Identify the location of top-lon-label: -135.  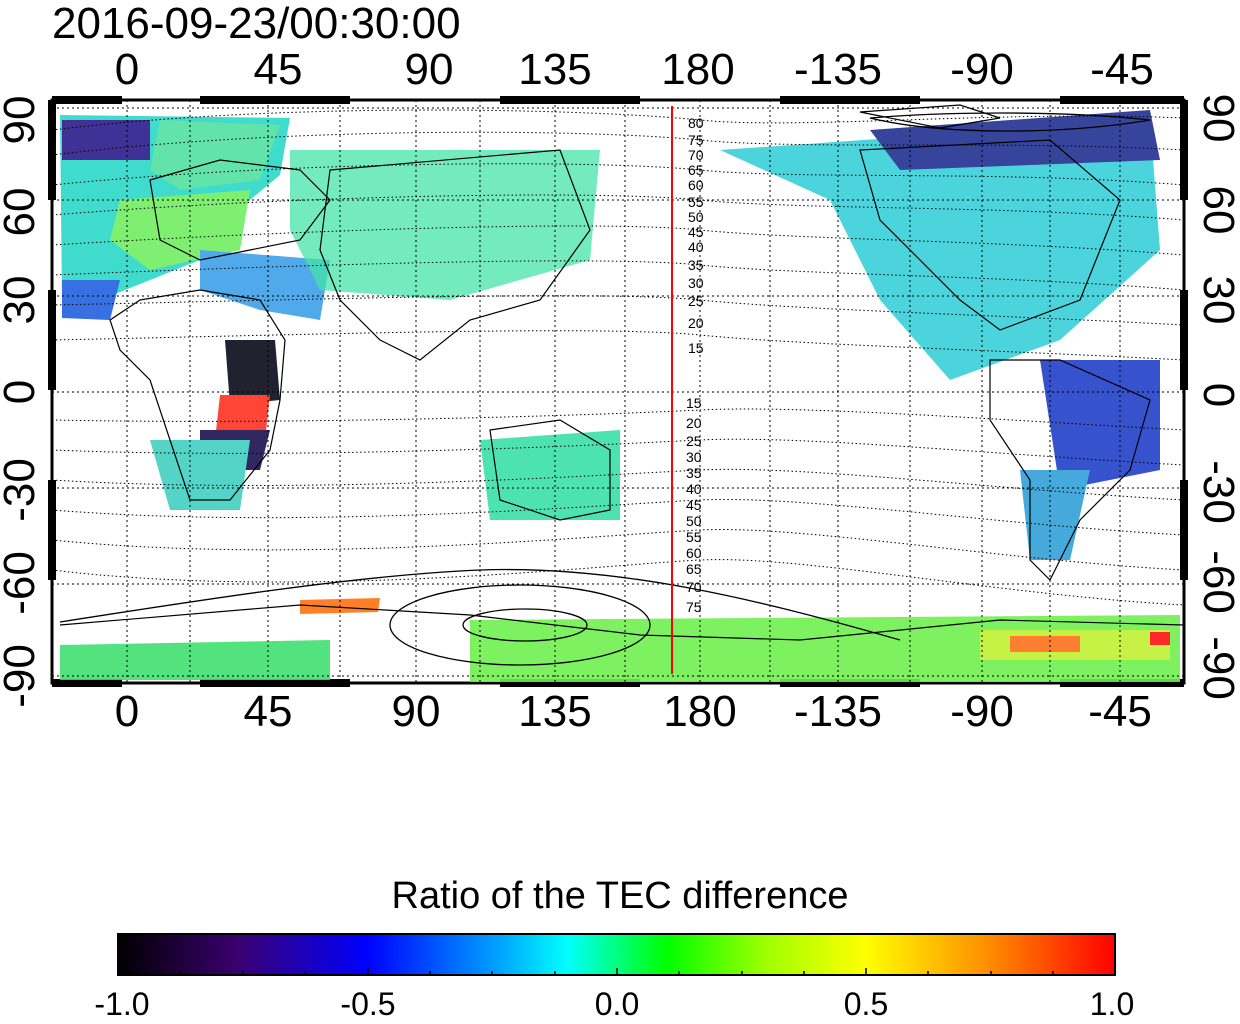
(838, 69).